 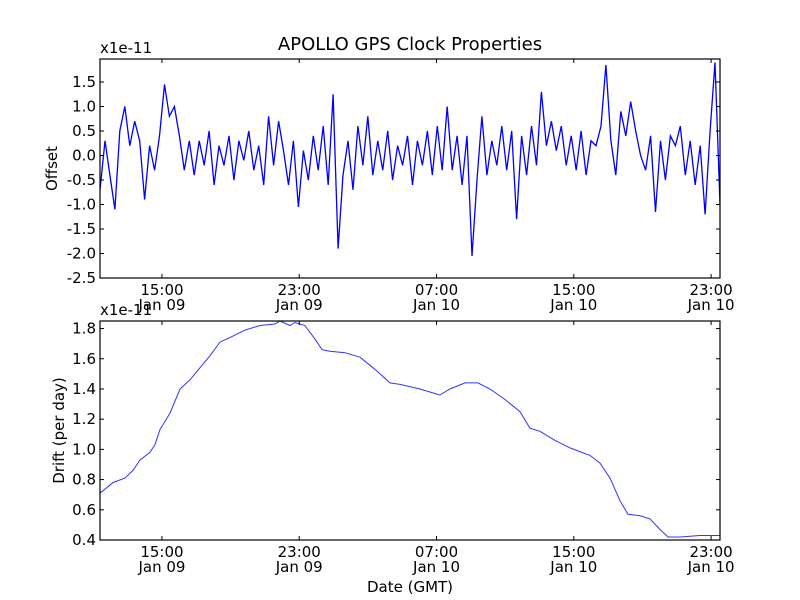 What do you see at coordinates (84, 480) in the screenshot?
I see `ytick-label: 0.8` at bounding box center [84, 480].